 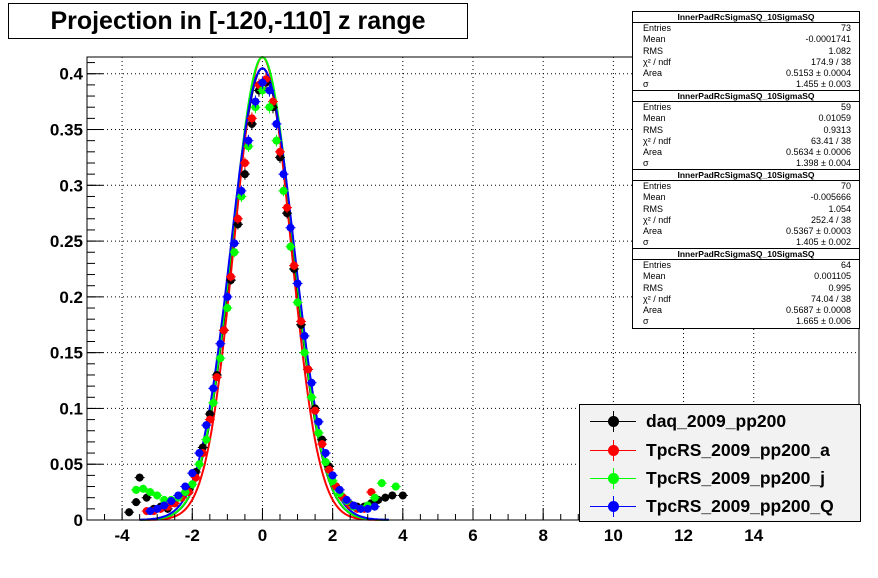 I want to click on stats-value: 1.054, so click(x=839, y=208).